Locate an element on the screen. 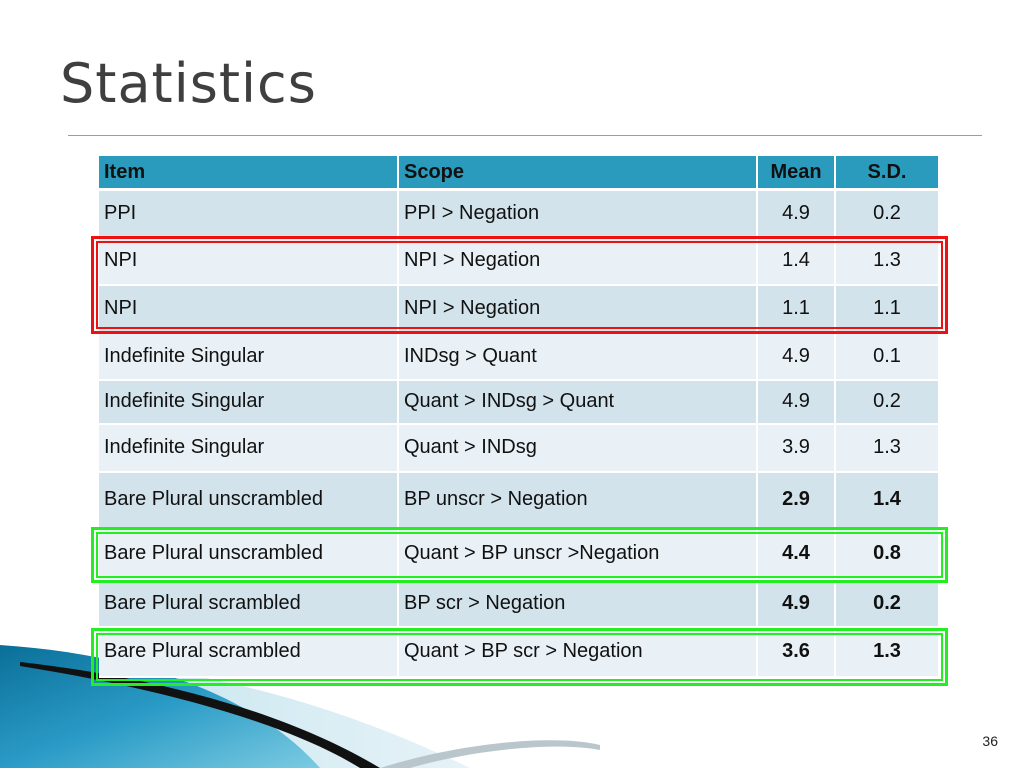 This screenshot has width=1024, height=768. cell-scope: Quant > INDsg > Quant is located at coordinates (578, 402).